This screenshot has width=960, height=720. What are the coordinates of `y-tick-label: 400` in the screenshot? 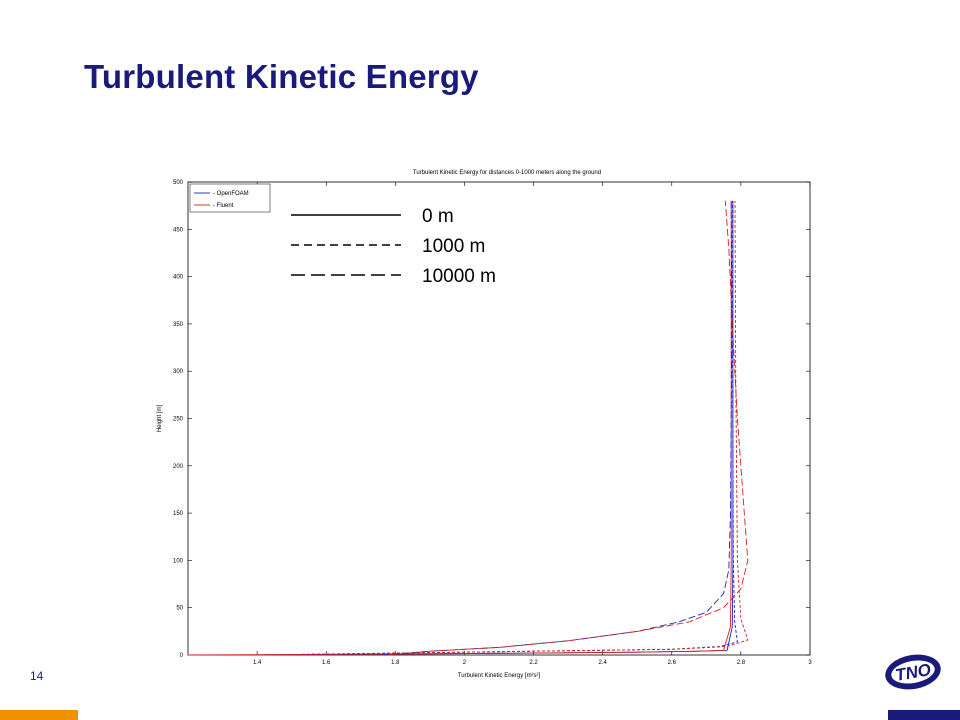 It's located at (178, 278).